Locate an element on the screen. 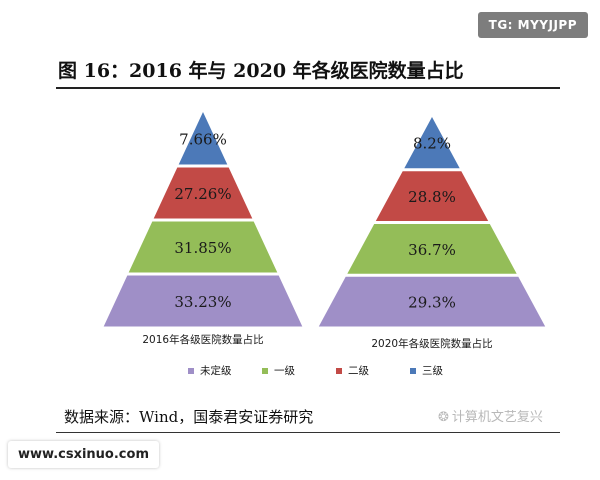 The image size is (600, 480). pyramid-1-label-1: 28.8% is located at coordinates (432, 197).